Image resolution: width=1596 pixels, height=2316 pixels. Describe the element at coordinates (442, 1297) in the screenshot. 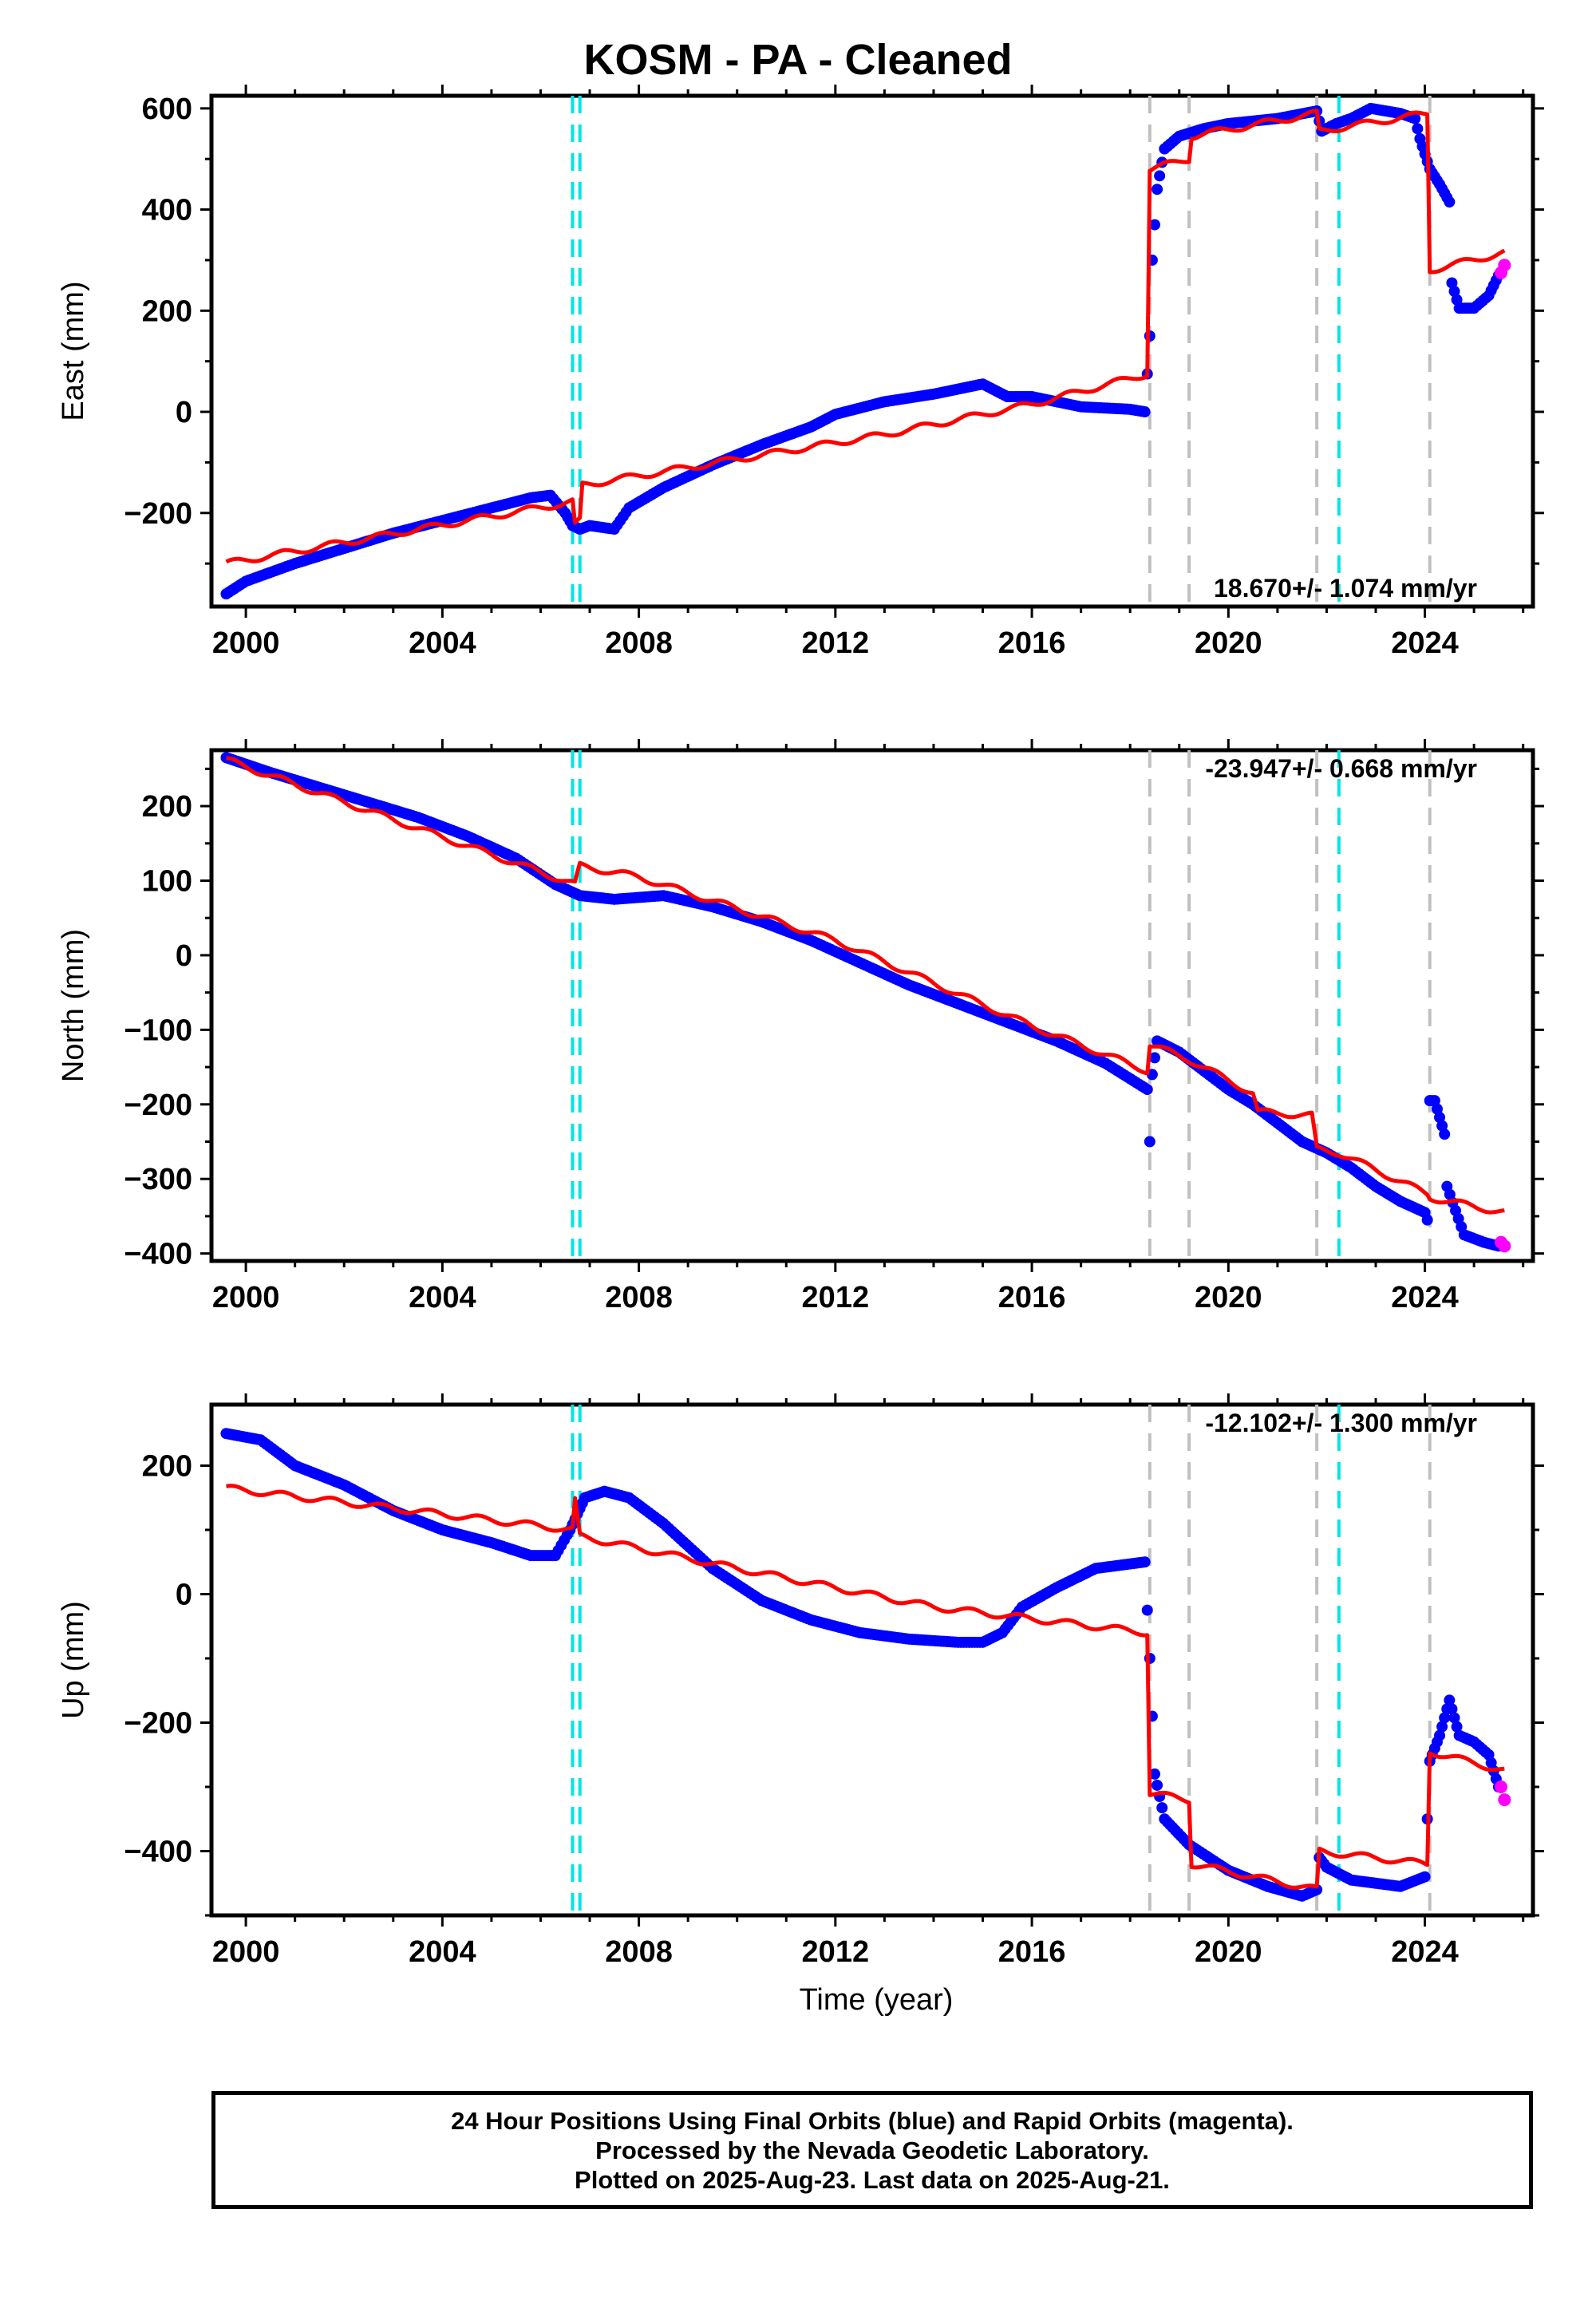

I see `north-x-tick-label: 2004` at that location.